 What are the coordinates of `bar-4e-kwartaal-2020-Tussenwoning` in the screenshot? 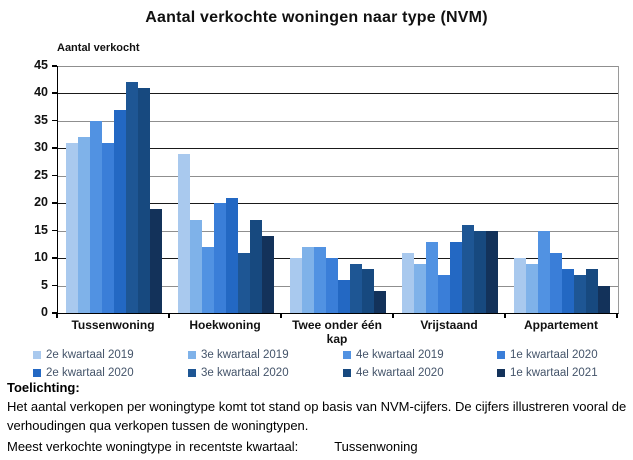 It's located at (144, 200).